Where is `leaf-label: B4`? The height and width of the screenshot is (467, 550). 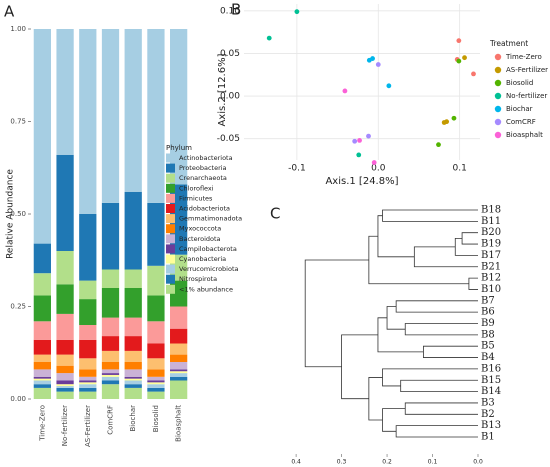 leaf-label: B4 is located at coordinates (488, 357).